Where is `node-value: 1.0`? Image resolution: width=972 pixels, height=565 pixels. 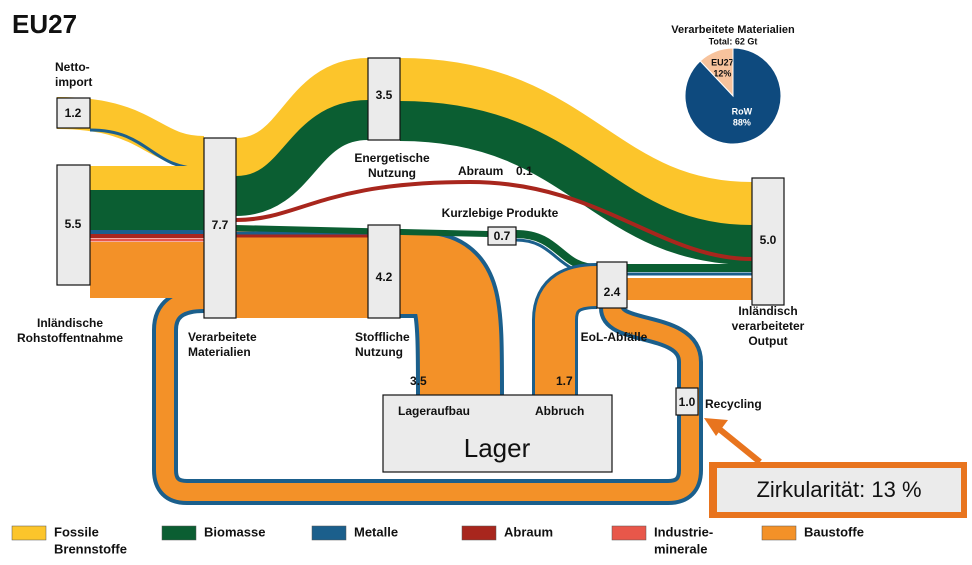 node-value: 1.0 is located at coordinates (687, 402).